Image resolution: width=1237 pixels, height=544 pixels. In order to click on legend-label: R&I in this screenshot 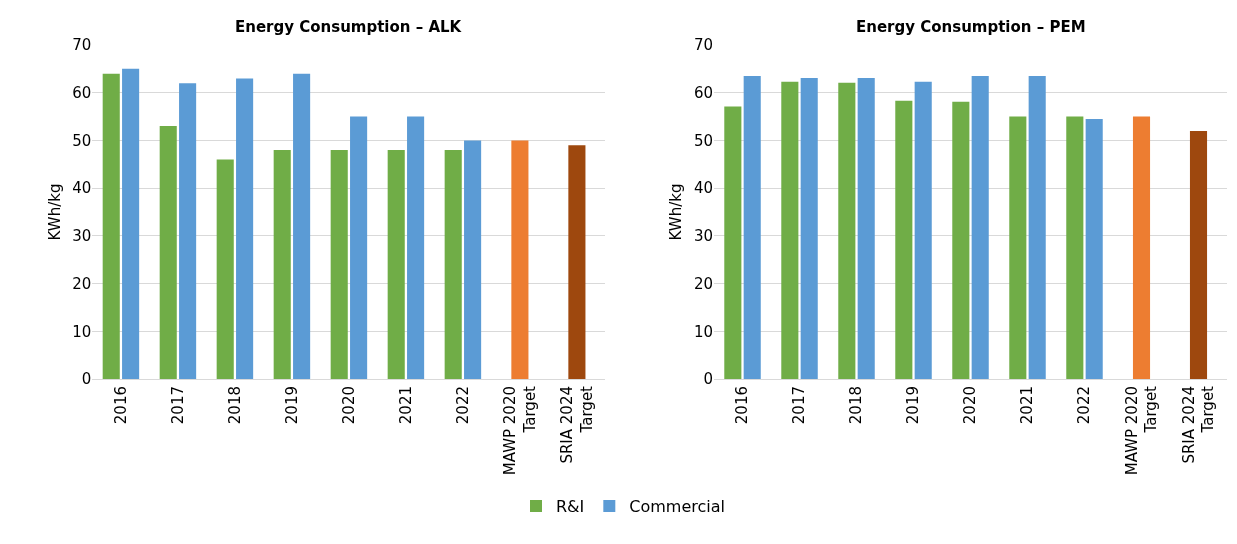, I will do `click(570, 507)`.